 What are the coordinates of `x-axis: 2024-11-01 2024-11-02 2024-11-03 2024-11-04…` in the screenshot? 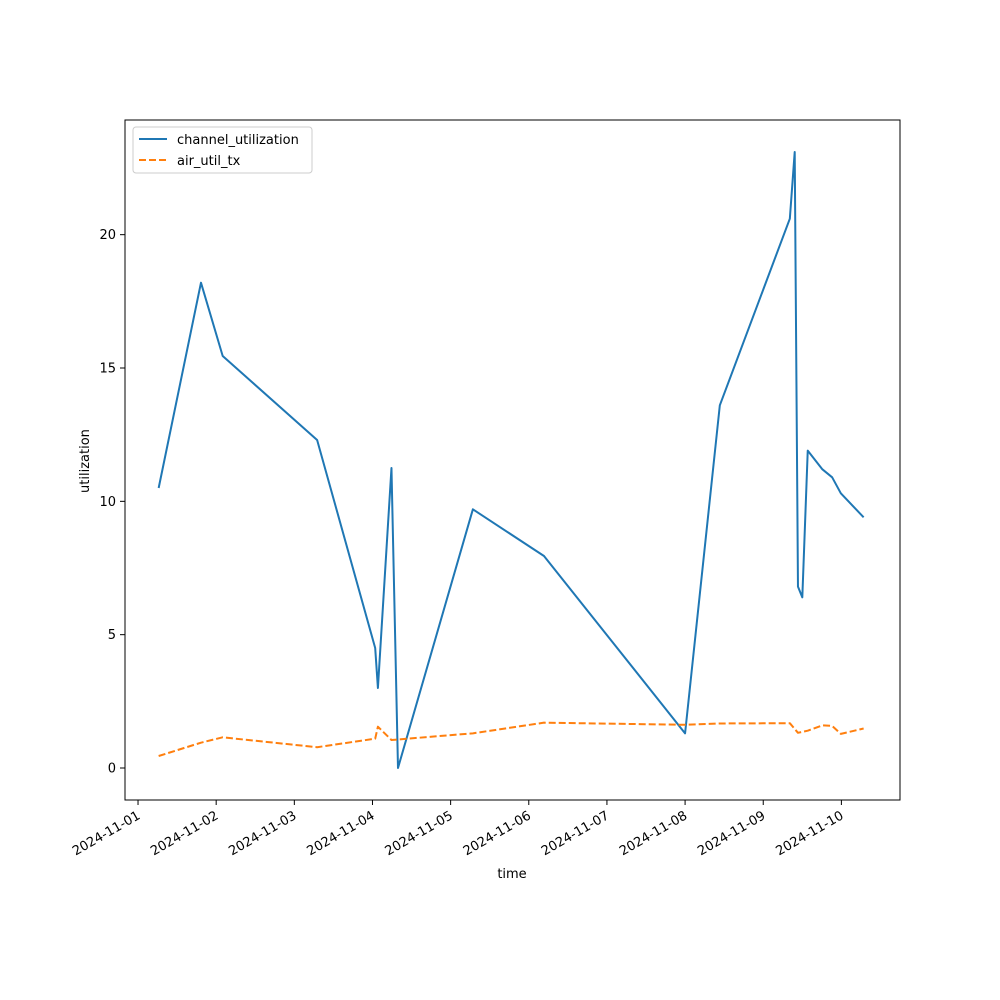 It's located at (458, 829).